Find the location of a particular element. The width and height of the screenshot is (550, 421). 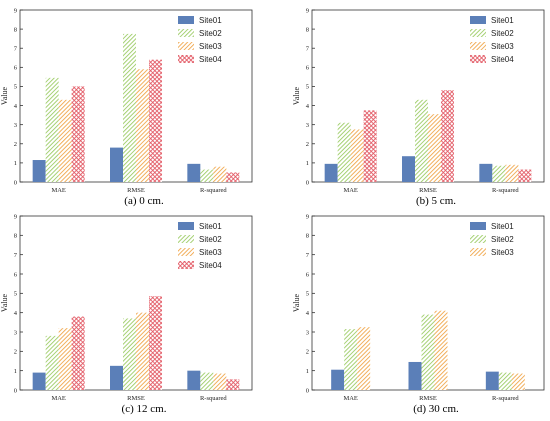

y-axis-label: Value is located at coordinates (4, 95).